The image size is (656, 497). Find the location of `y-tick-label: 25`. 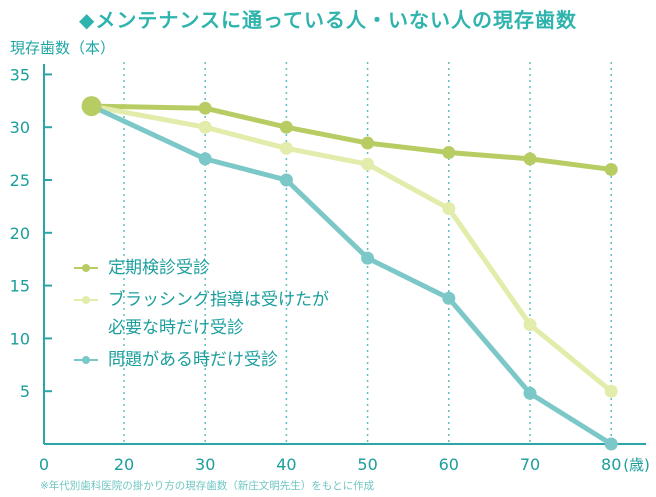

y-tick-label: 25 is located at coordinates (20, 180).